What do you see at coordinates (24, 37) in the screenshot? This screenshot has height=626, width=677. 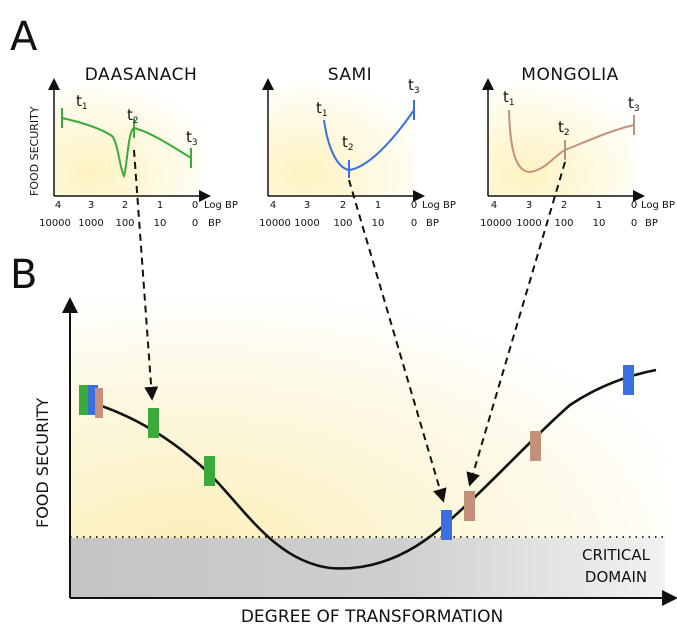 I see `panel-a-letter: A` at bounding box center [24, 37].